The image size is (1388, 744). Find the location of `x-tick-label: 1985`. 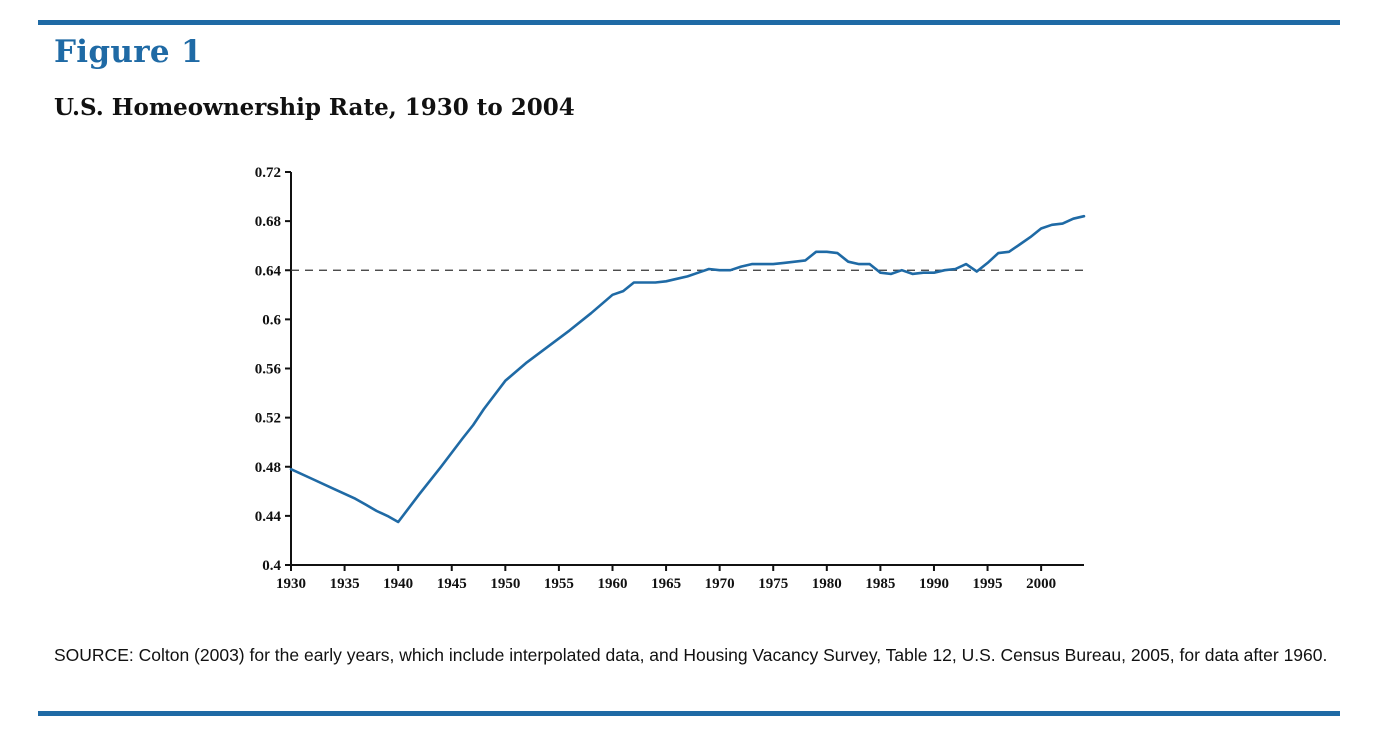

x-tick-label: 1985 is located at coordinates (880, 584).